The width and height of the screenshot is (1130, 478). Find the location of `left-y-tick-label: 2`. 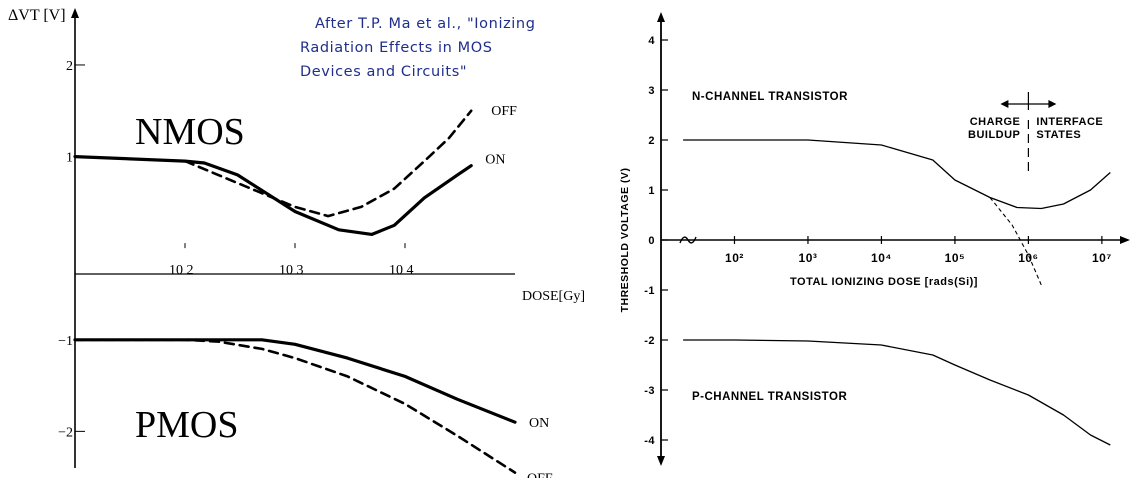

left-y-tick-label: 2 is located at coordinates (69, 66).